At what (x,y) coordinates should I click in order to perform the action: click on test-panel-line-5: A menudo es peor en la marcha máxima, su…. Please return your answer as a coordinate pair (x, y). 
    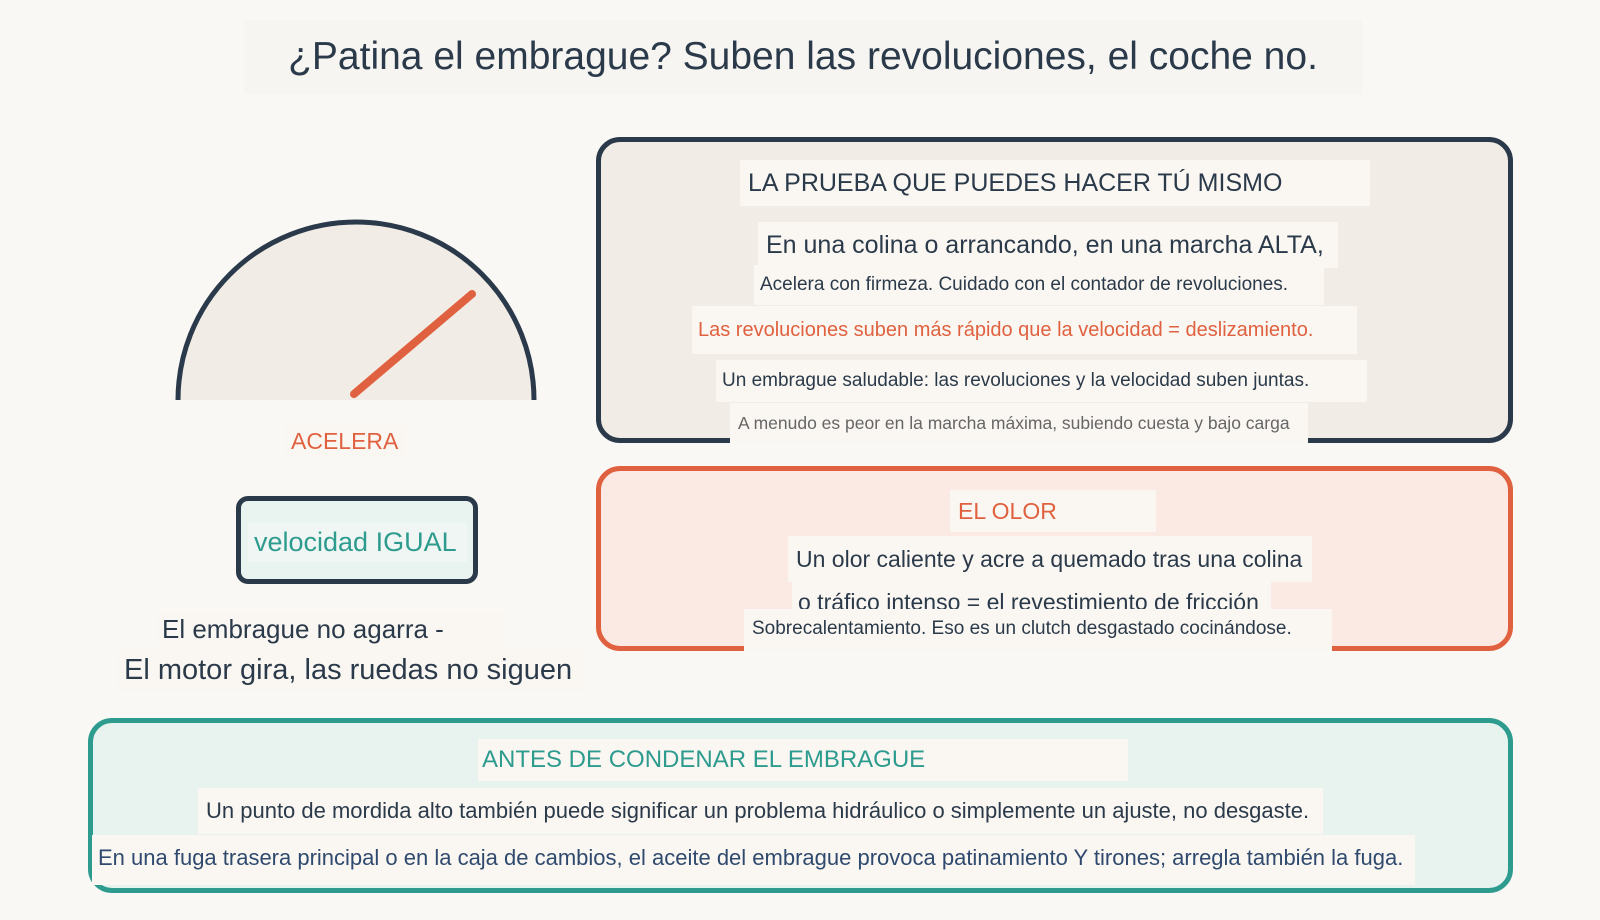
    Looking at the image, I should click on (1019, 423).